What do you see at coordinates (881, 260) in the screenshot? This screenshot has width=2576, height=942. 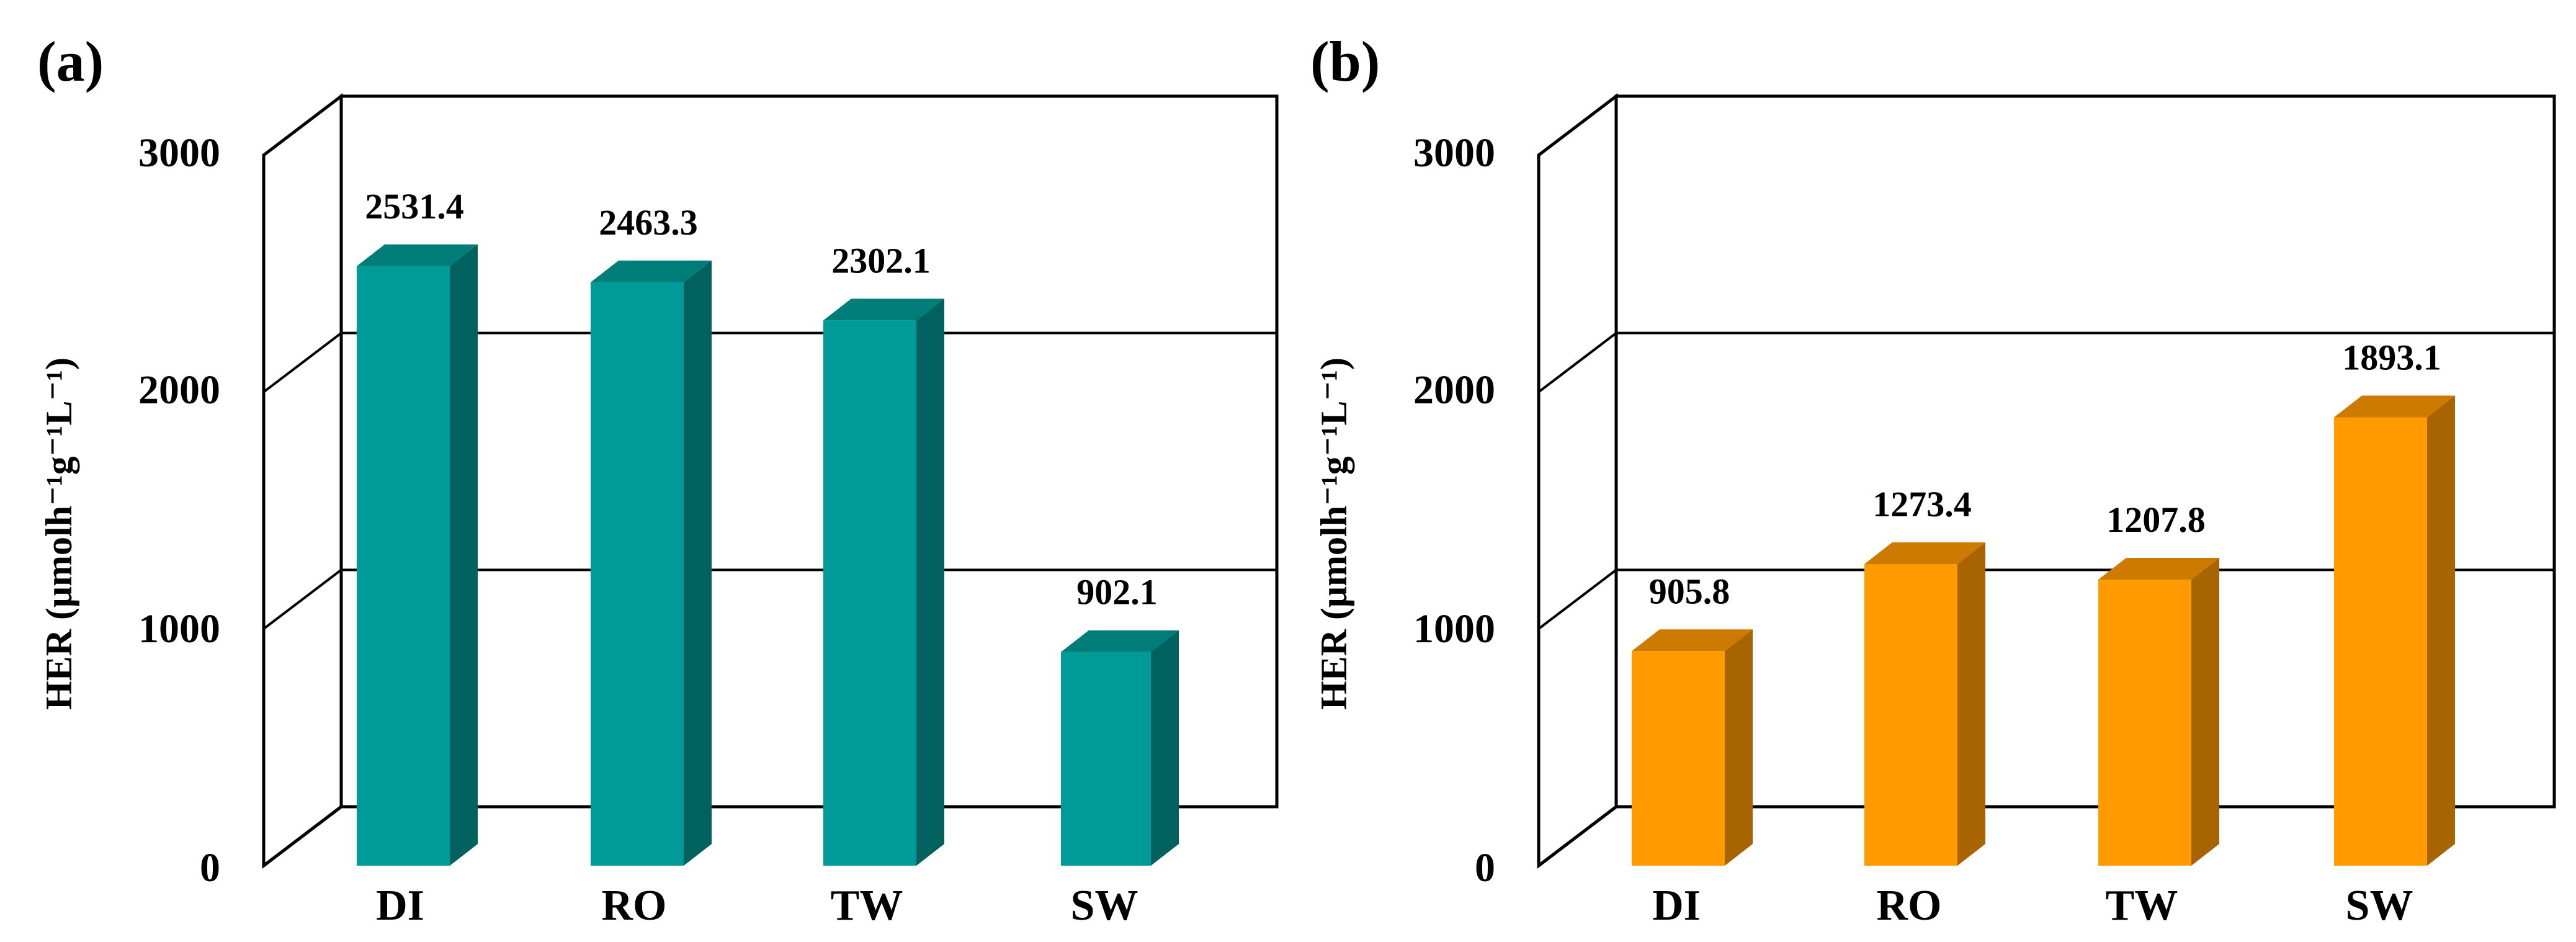 I see `data-label: 2302.1` at bounding box center [881, 260].